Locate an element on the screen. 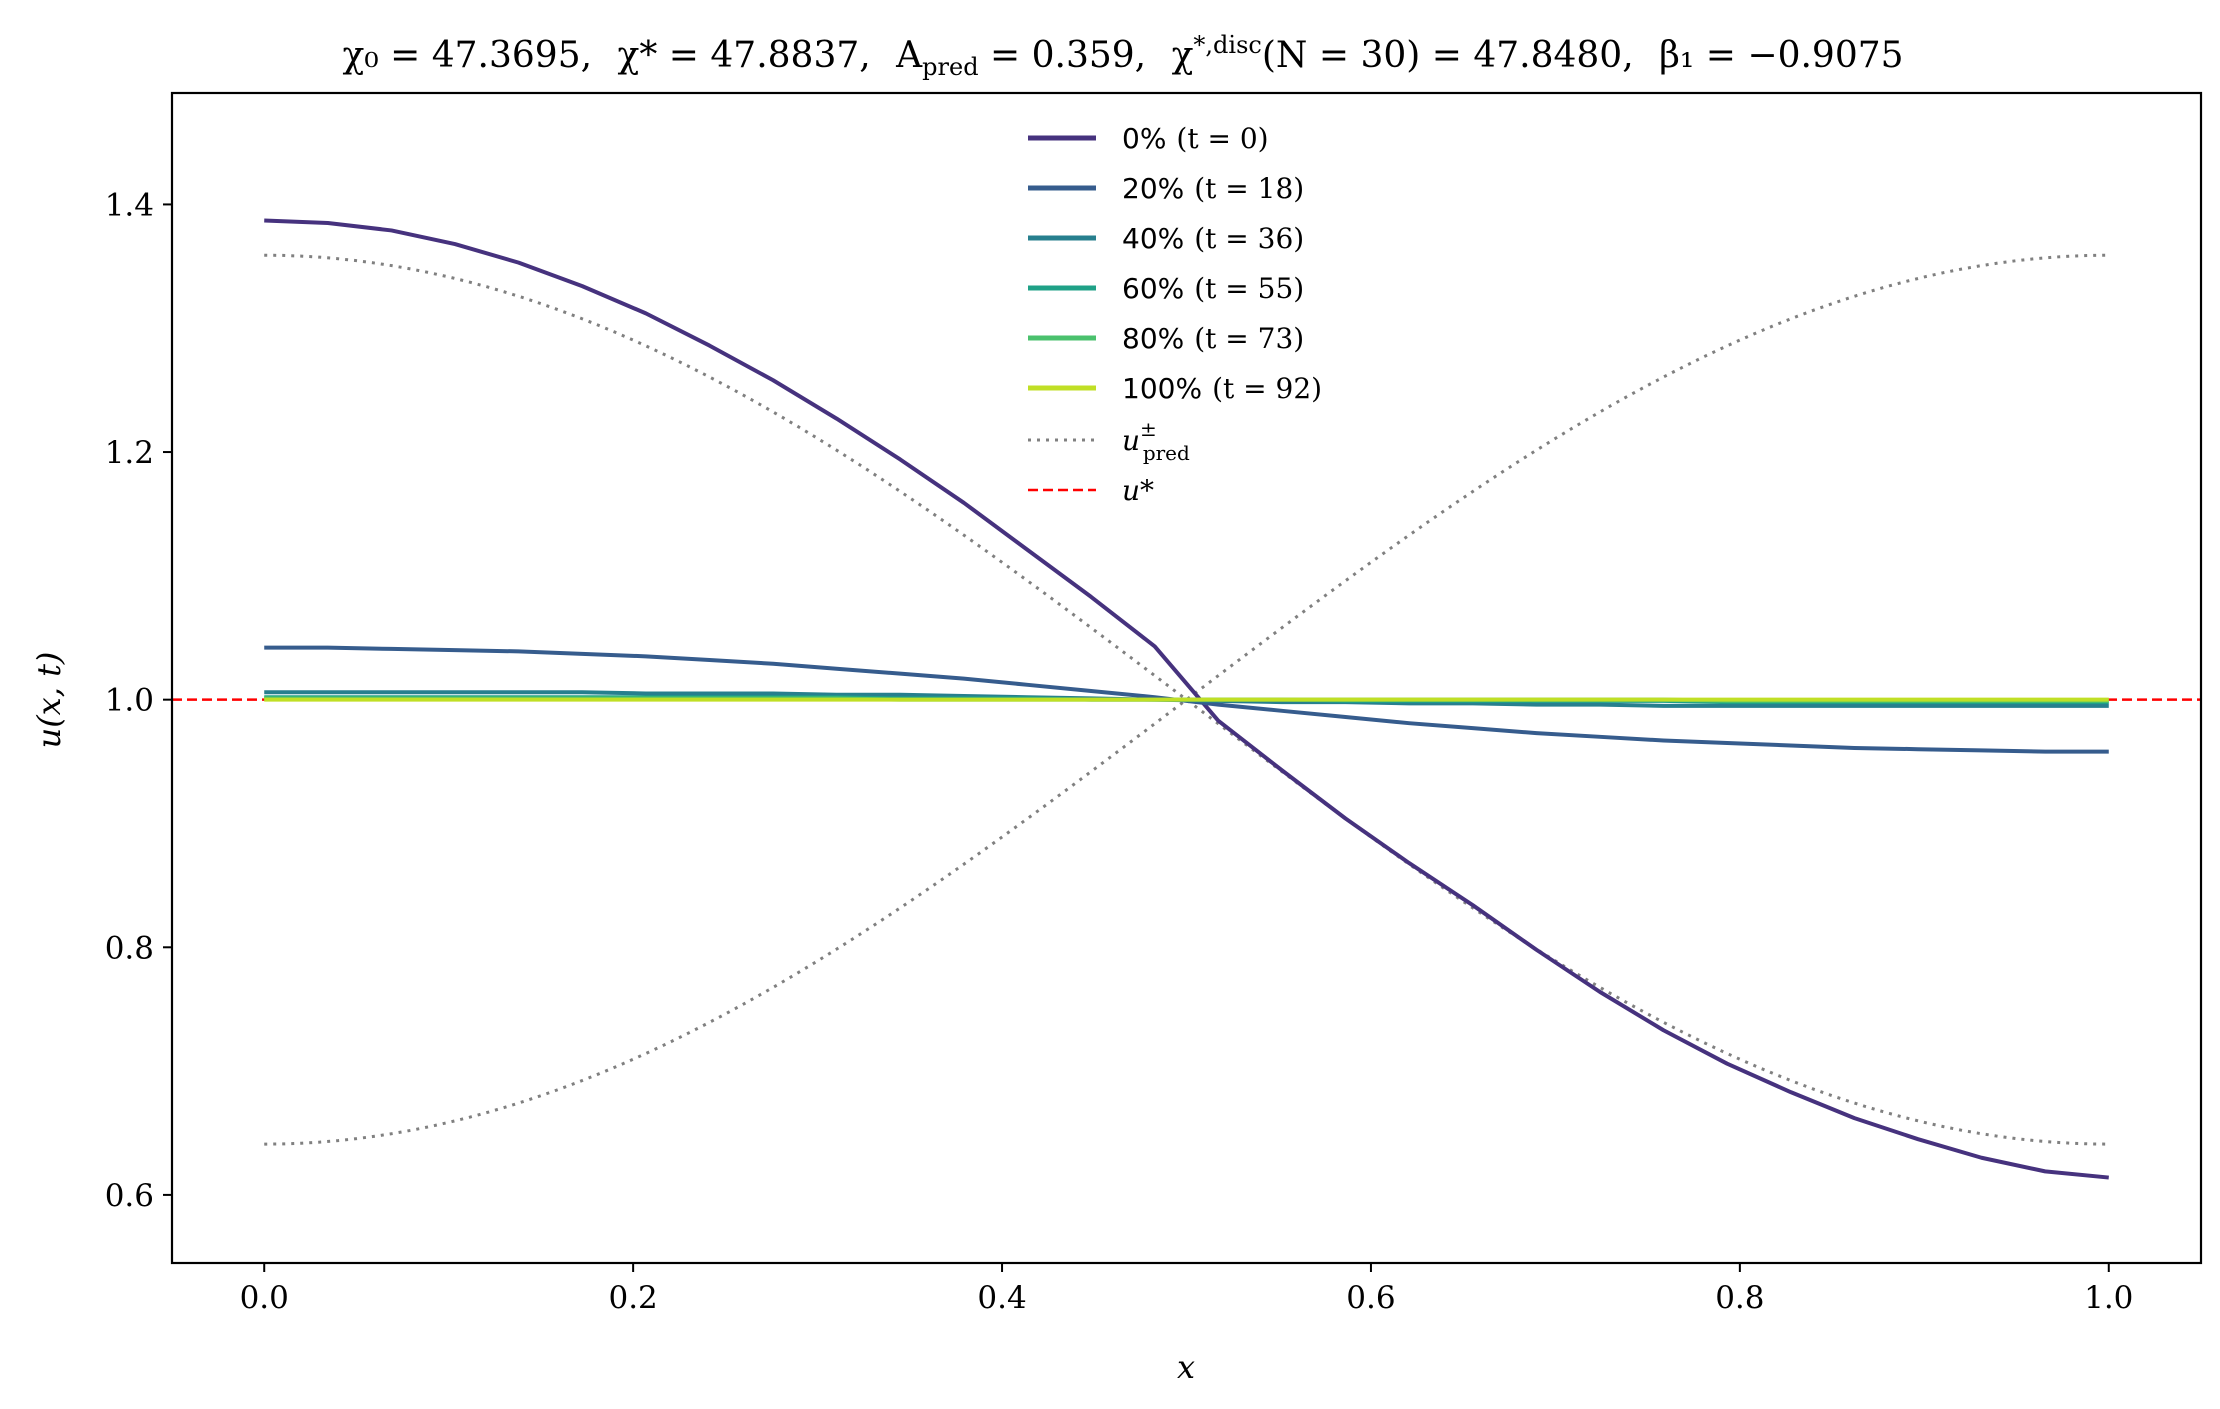  title-chidisc-val: (N = 30) = 47.8480, is located at coordinates (1448, 55).